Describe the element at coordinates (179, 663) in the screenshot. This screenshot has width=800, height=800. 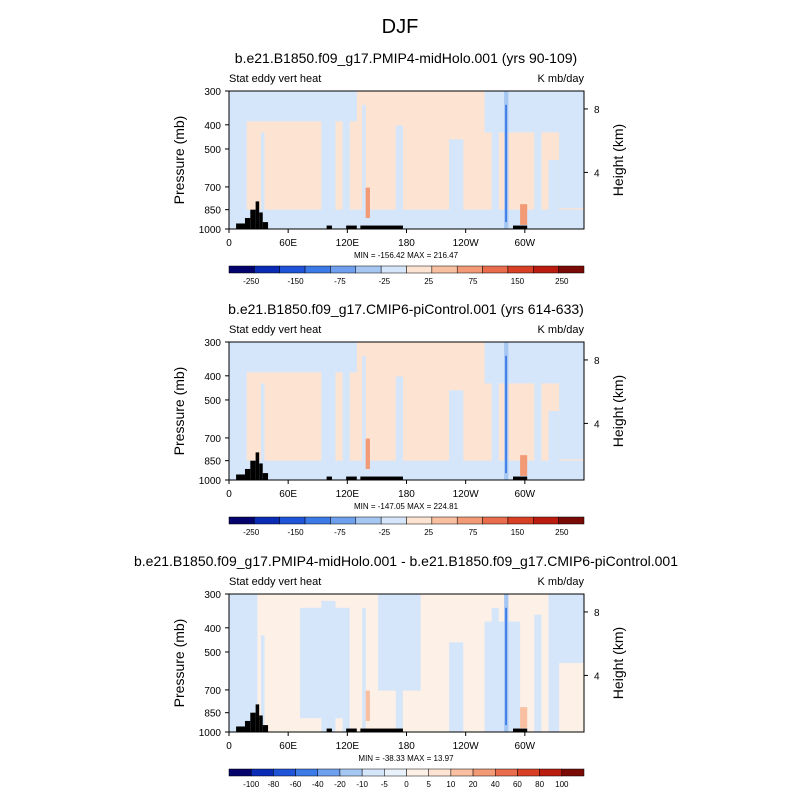
I see `y-axis-label: Pressure (mb)` at that location.